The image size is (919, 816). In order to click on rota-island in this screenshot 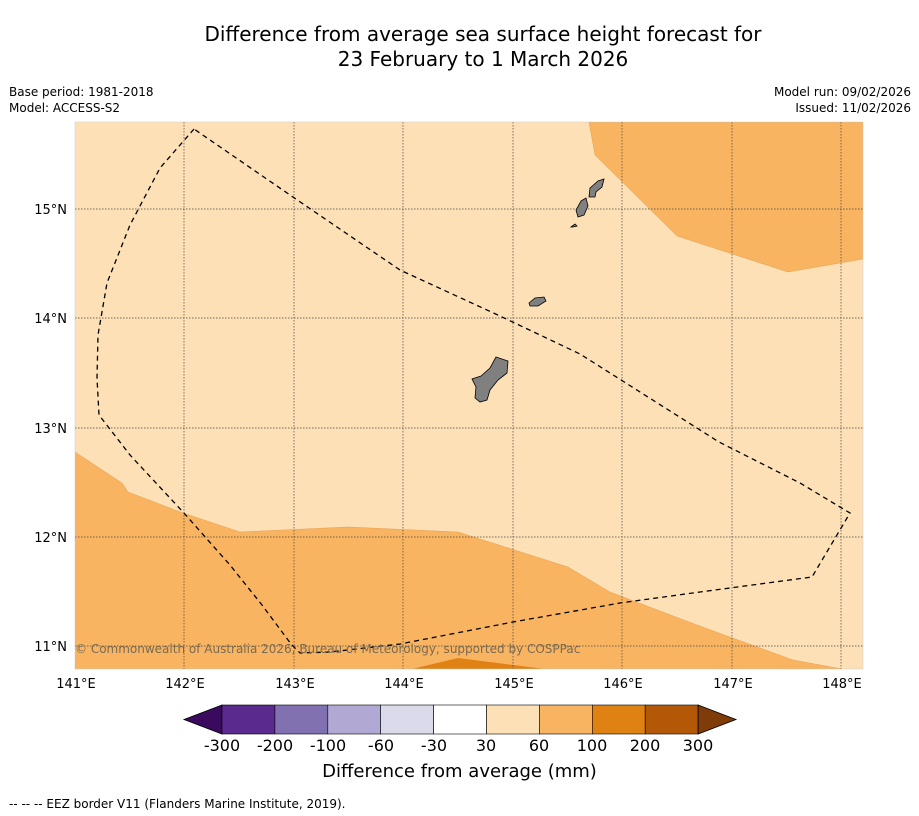, I will do `click(537, 301)`.